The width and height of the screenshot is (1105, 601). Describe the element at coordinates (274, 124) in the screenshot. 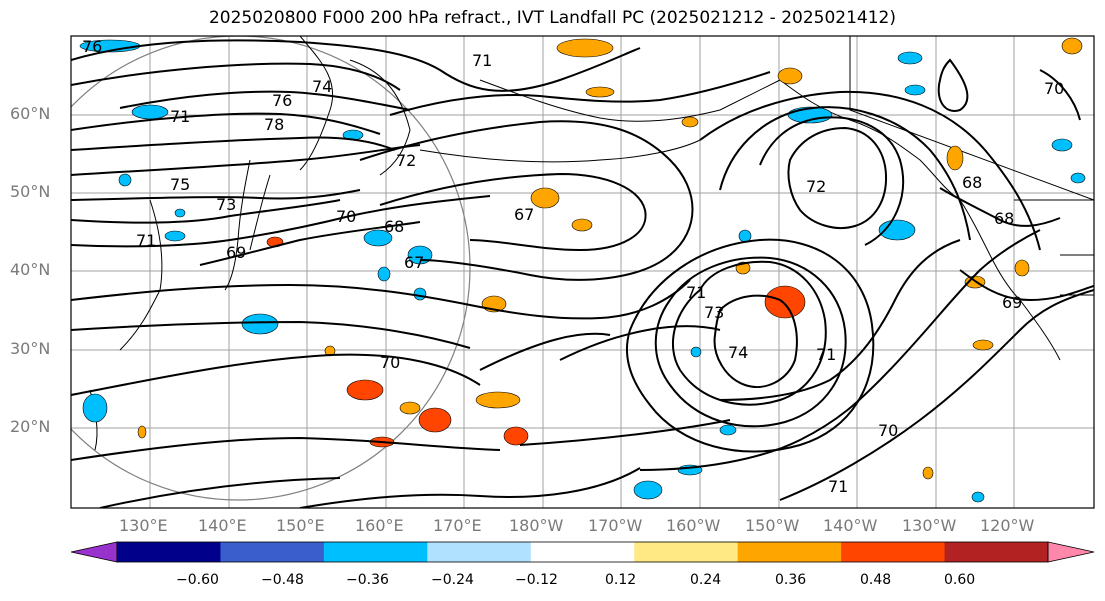

I see `contour-label: 78` at that location.